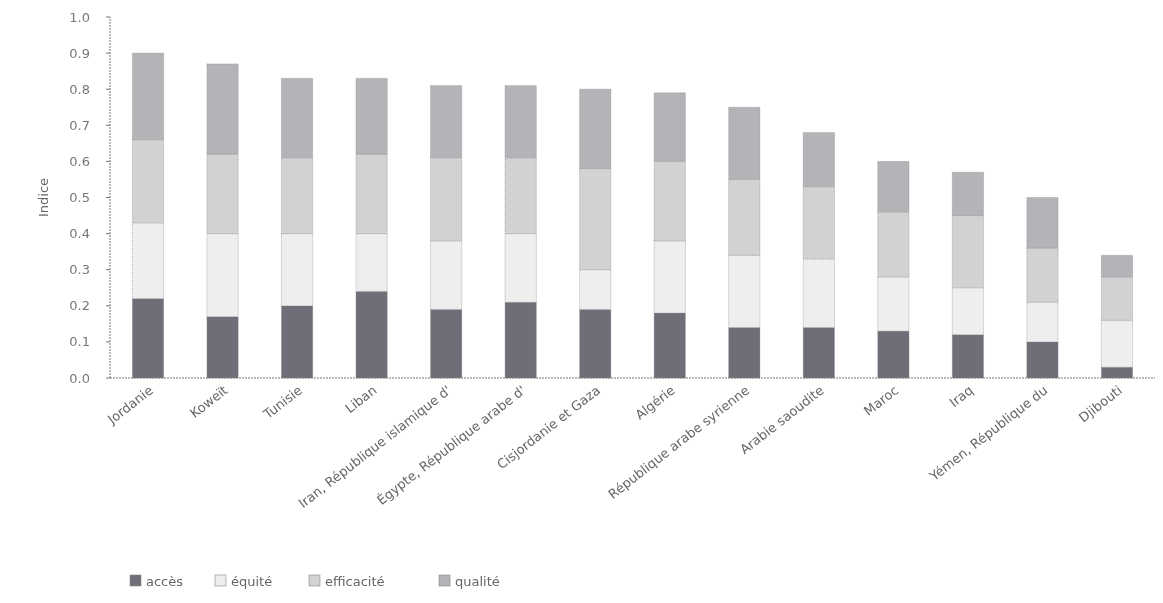  What do you see at coordinates (79, 53) in the screenshot?
I see `y-tick-label: 0.9` at bounding box center [79, 53].